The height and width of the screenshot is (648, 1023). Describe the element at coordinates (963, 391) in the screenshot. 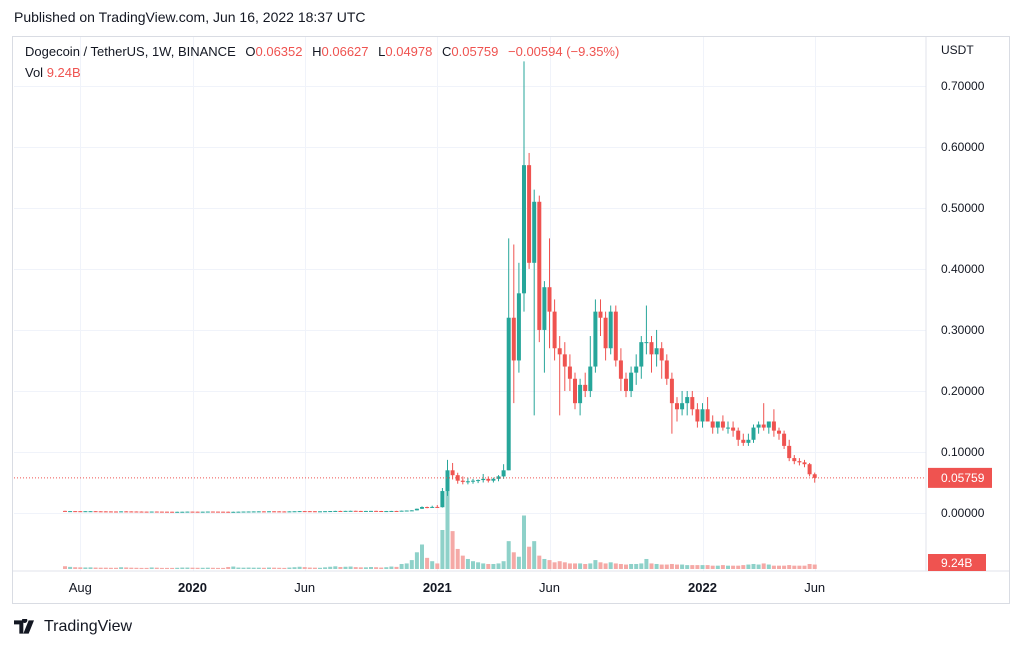

I see `y-tick-label: 0.20000` at that location.